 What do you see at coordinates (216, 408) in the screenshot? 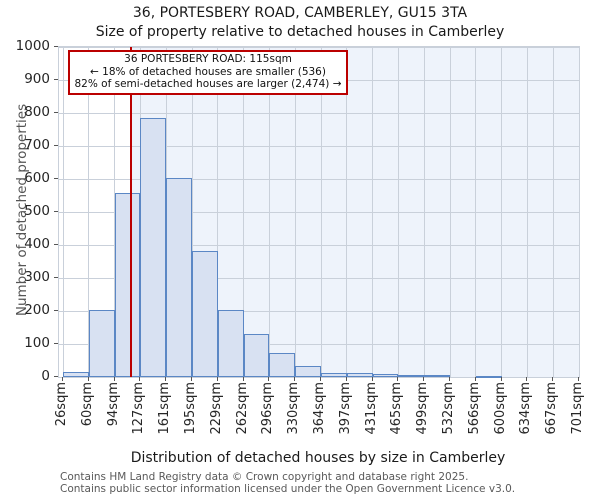
I see `x-tick-label: 229sqm` at bounding box center [216, 408].